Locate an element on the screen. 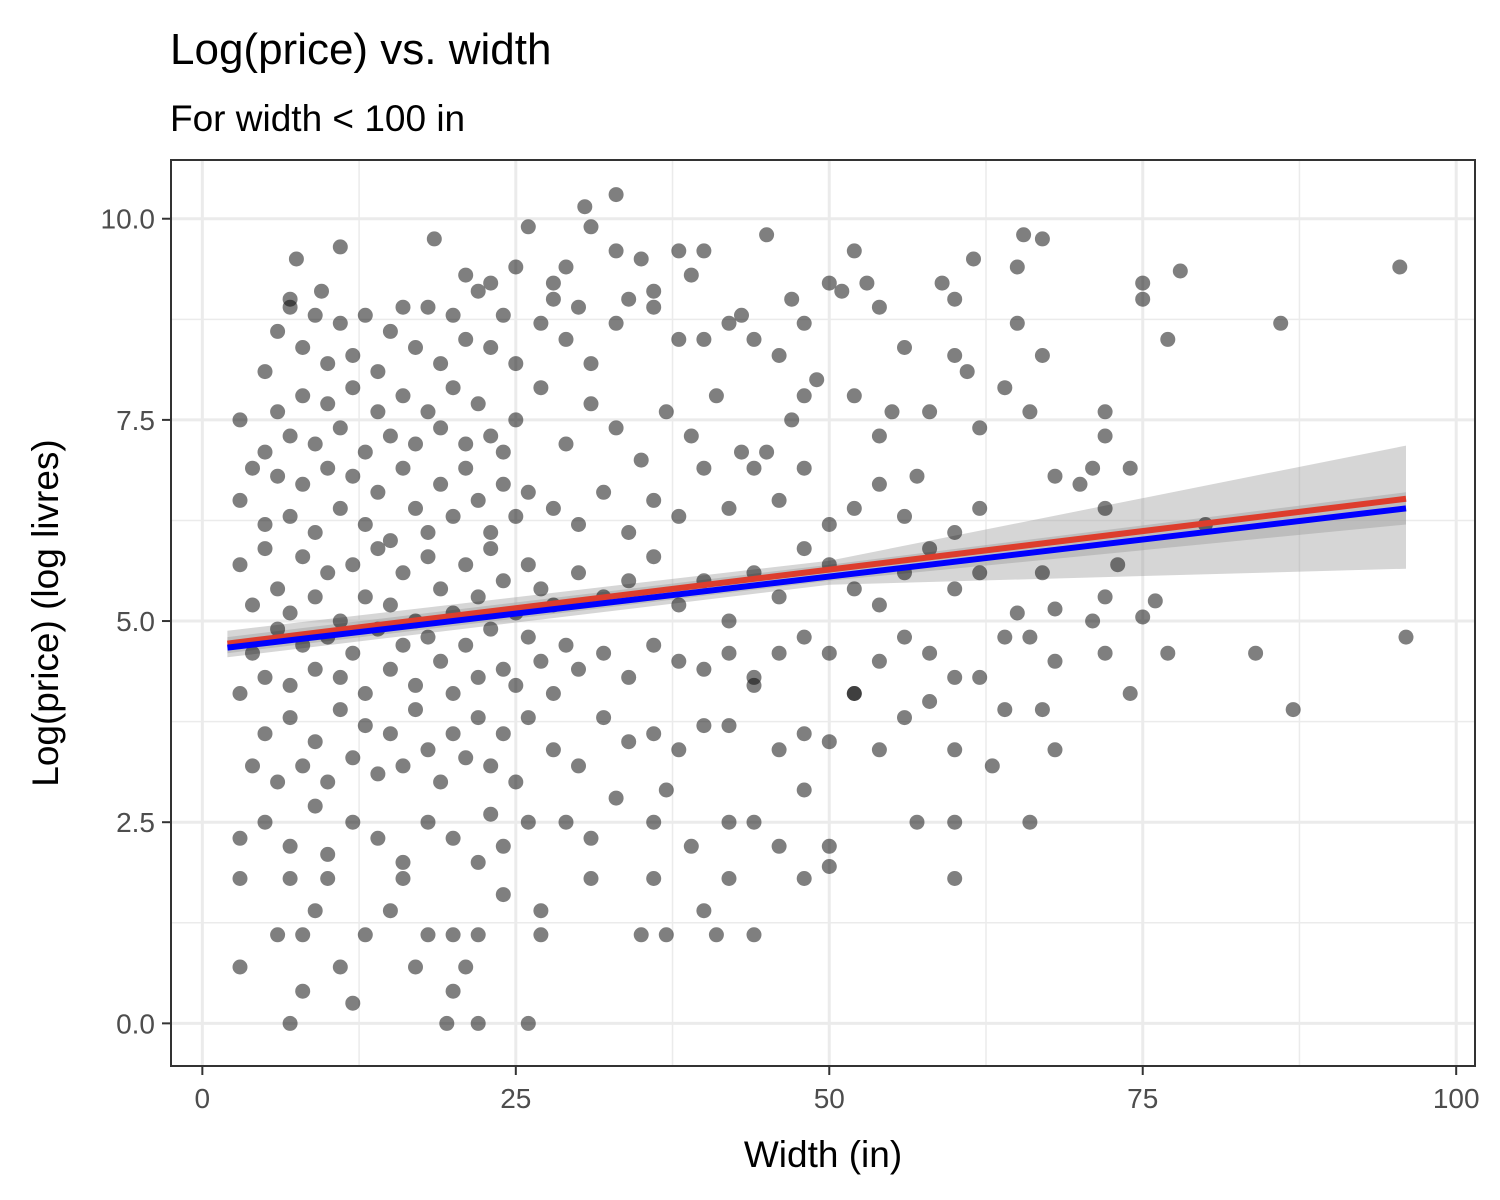 The height and width of the screenshot is (1200, 1500). y-axis-ticks: 0.0 2.5 5.0 7.5 10.0 is located at coordinates (136, 621).